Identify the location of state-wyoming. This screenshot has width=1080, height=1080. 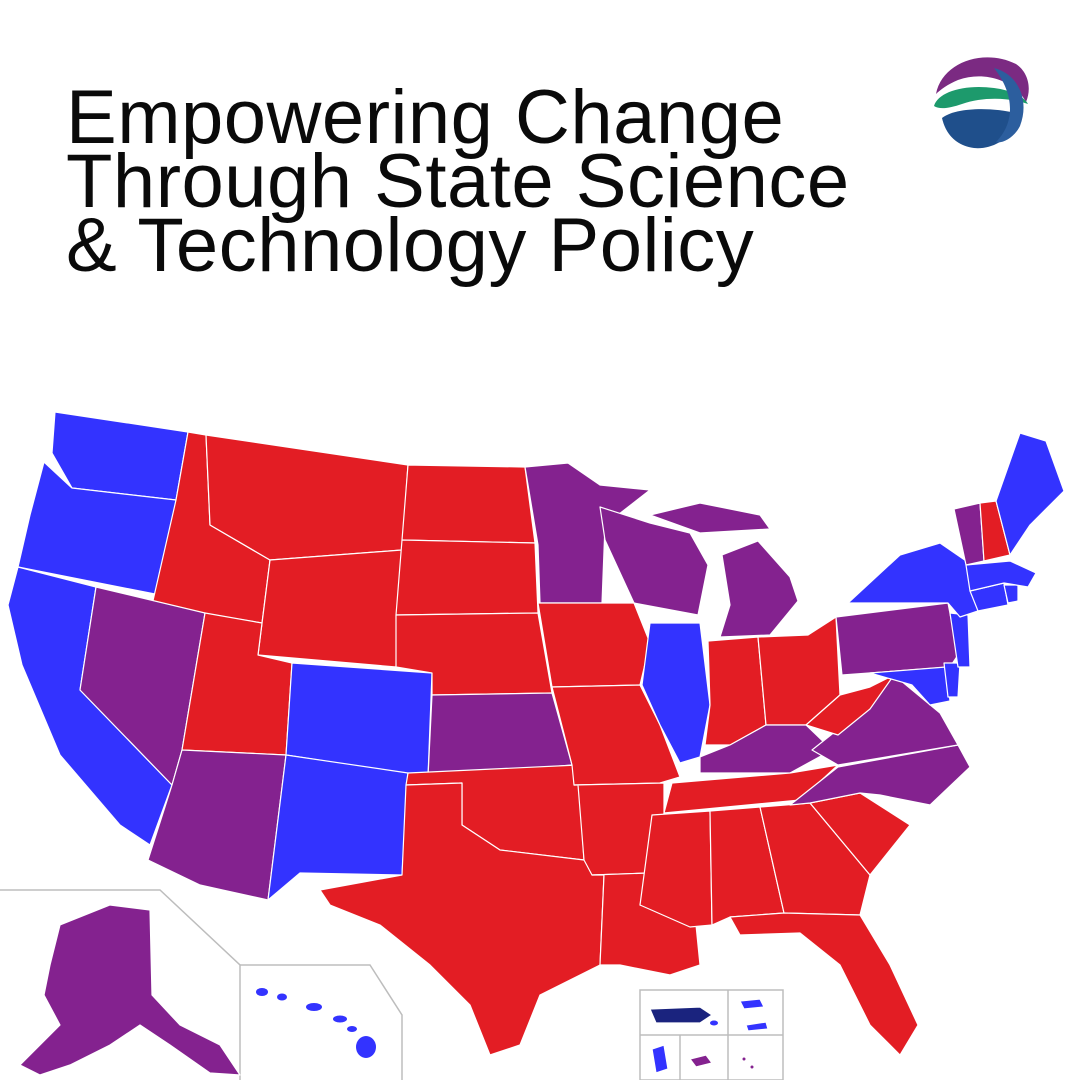
(330, 608).